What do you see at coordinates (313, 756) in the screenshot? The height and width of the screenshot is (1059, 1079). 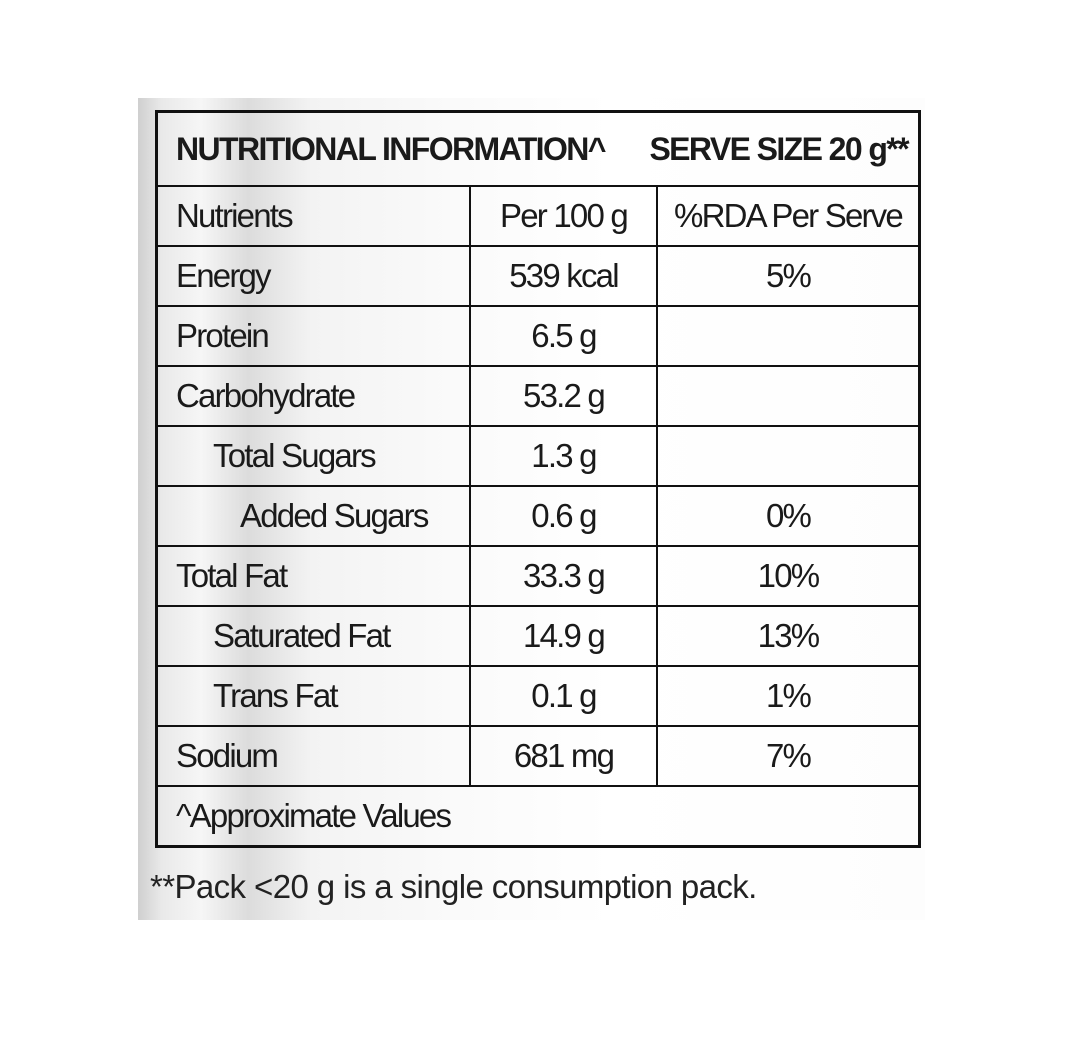 I see `nutrient-name: Sodium` at bounding box center [313, 756].